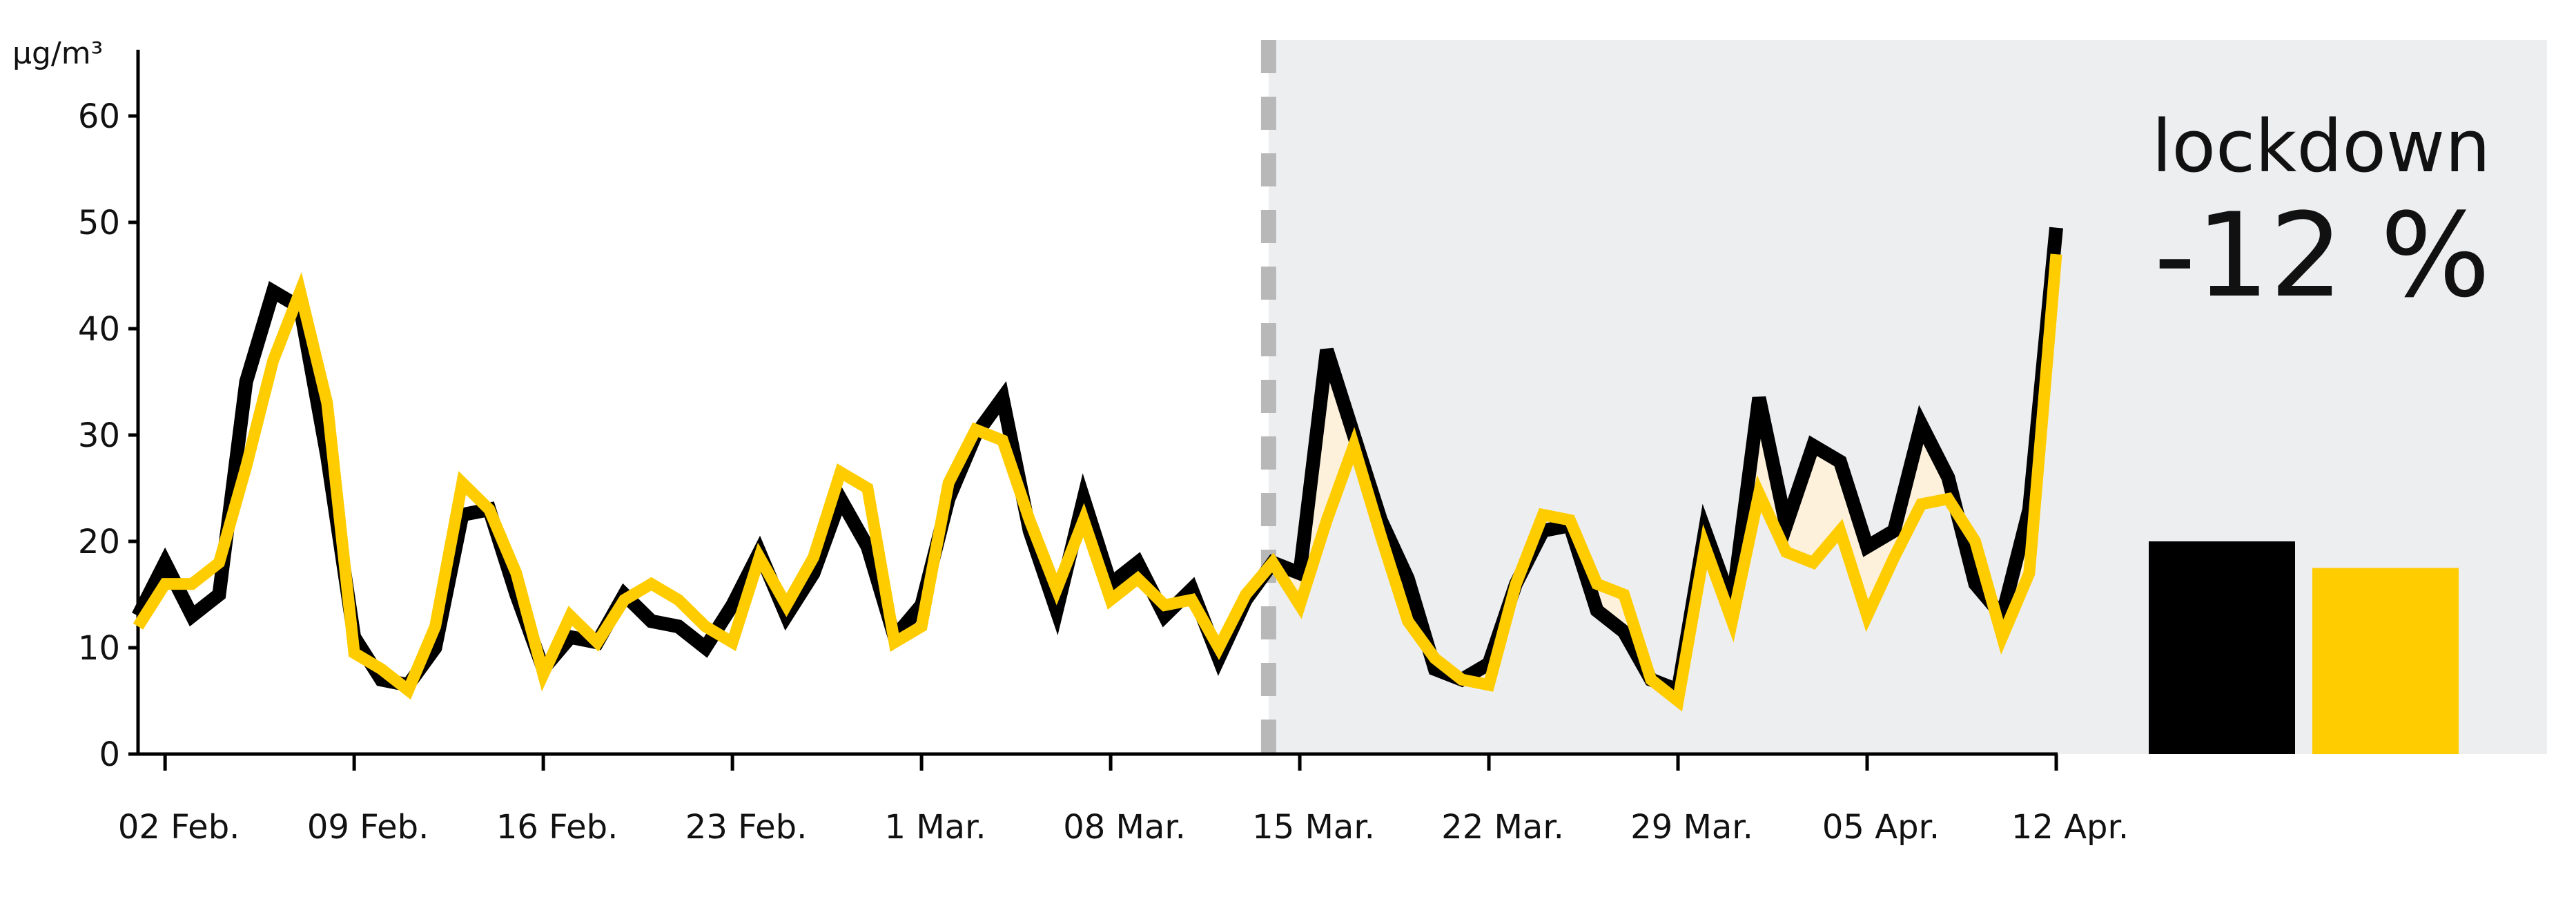 This screenshot has width=2576, height=897. What do you see at coordinates (2070, 828) in the screenshot?
I see `x-tick-label: 12 Apr.` at bounding box center [2070, 828].